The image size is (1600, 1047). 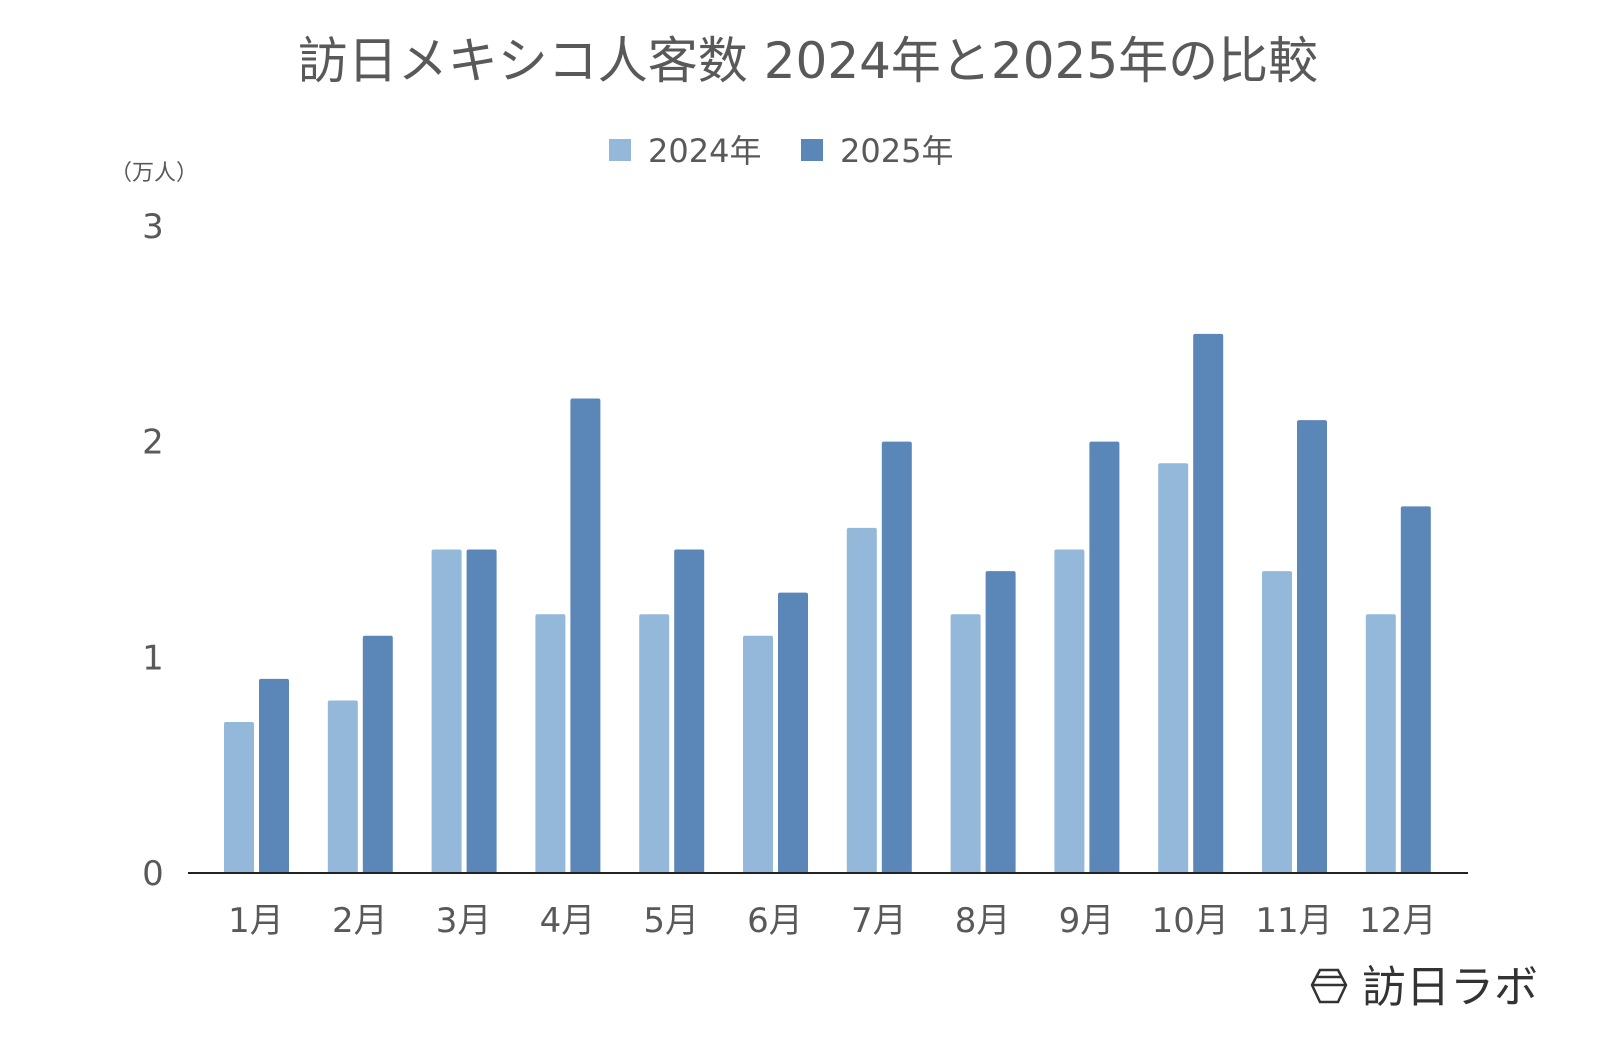 I want to click on bar-2024年-12月, so click(x=1380, y=743).